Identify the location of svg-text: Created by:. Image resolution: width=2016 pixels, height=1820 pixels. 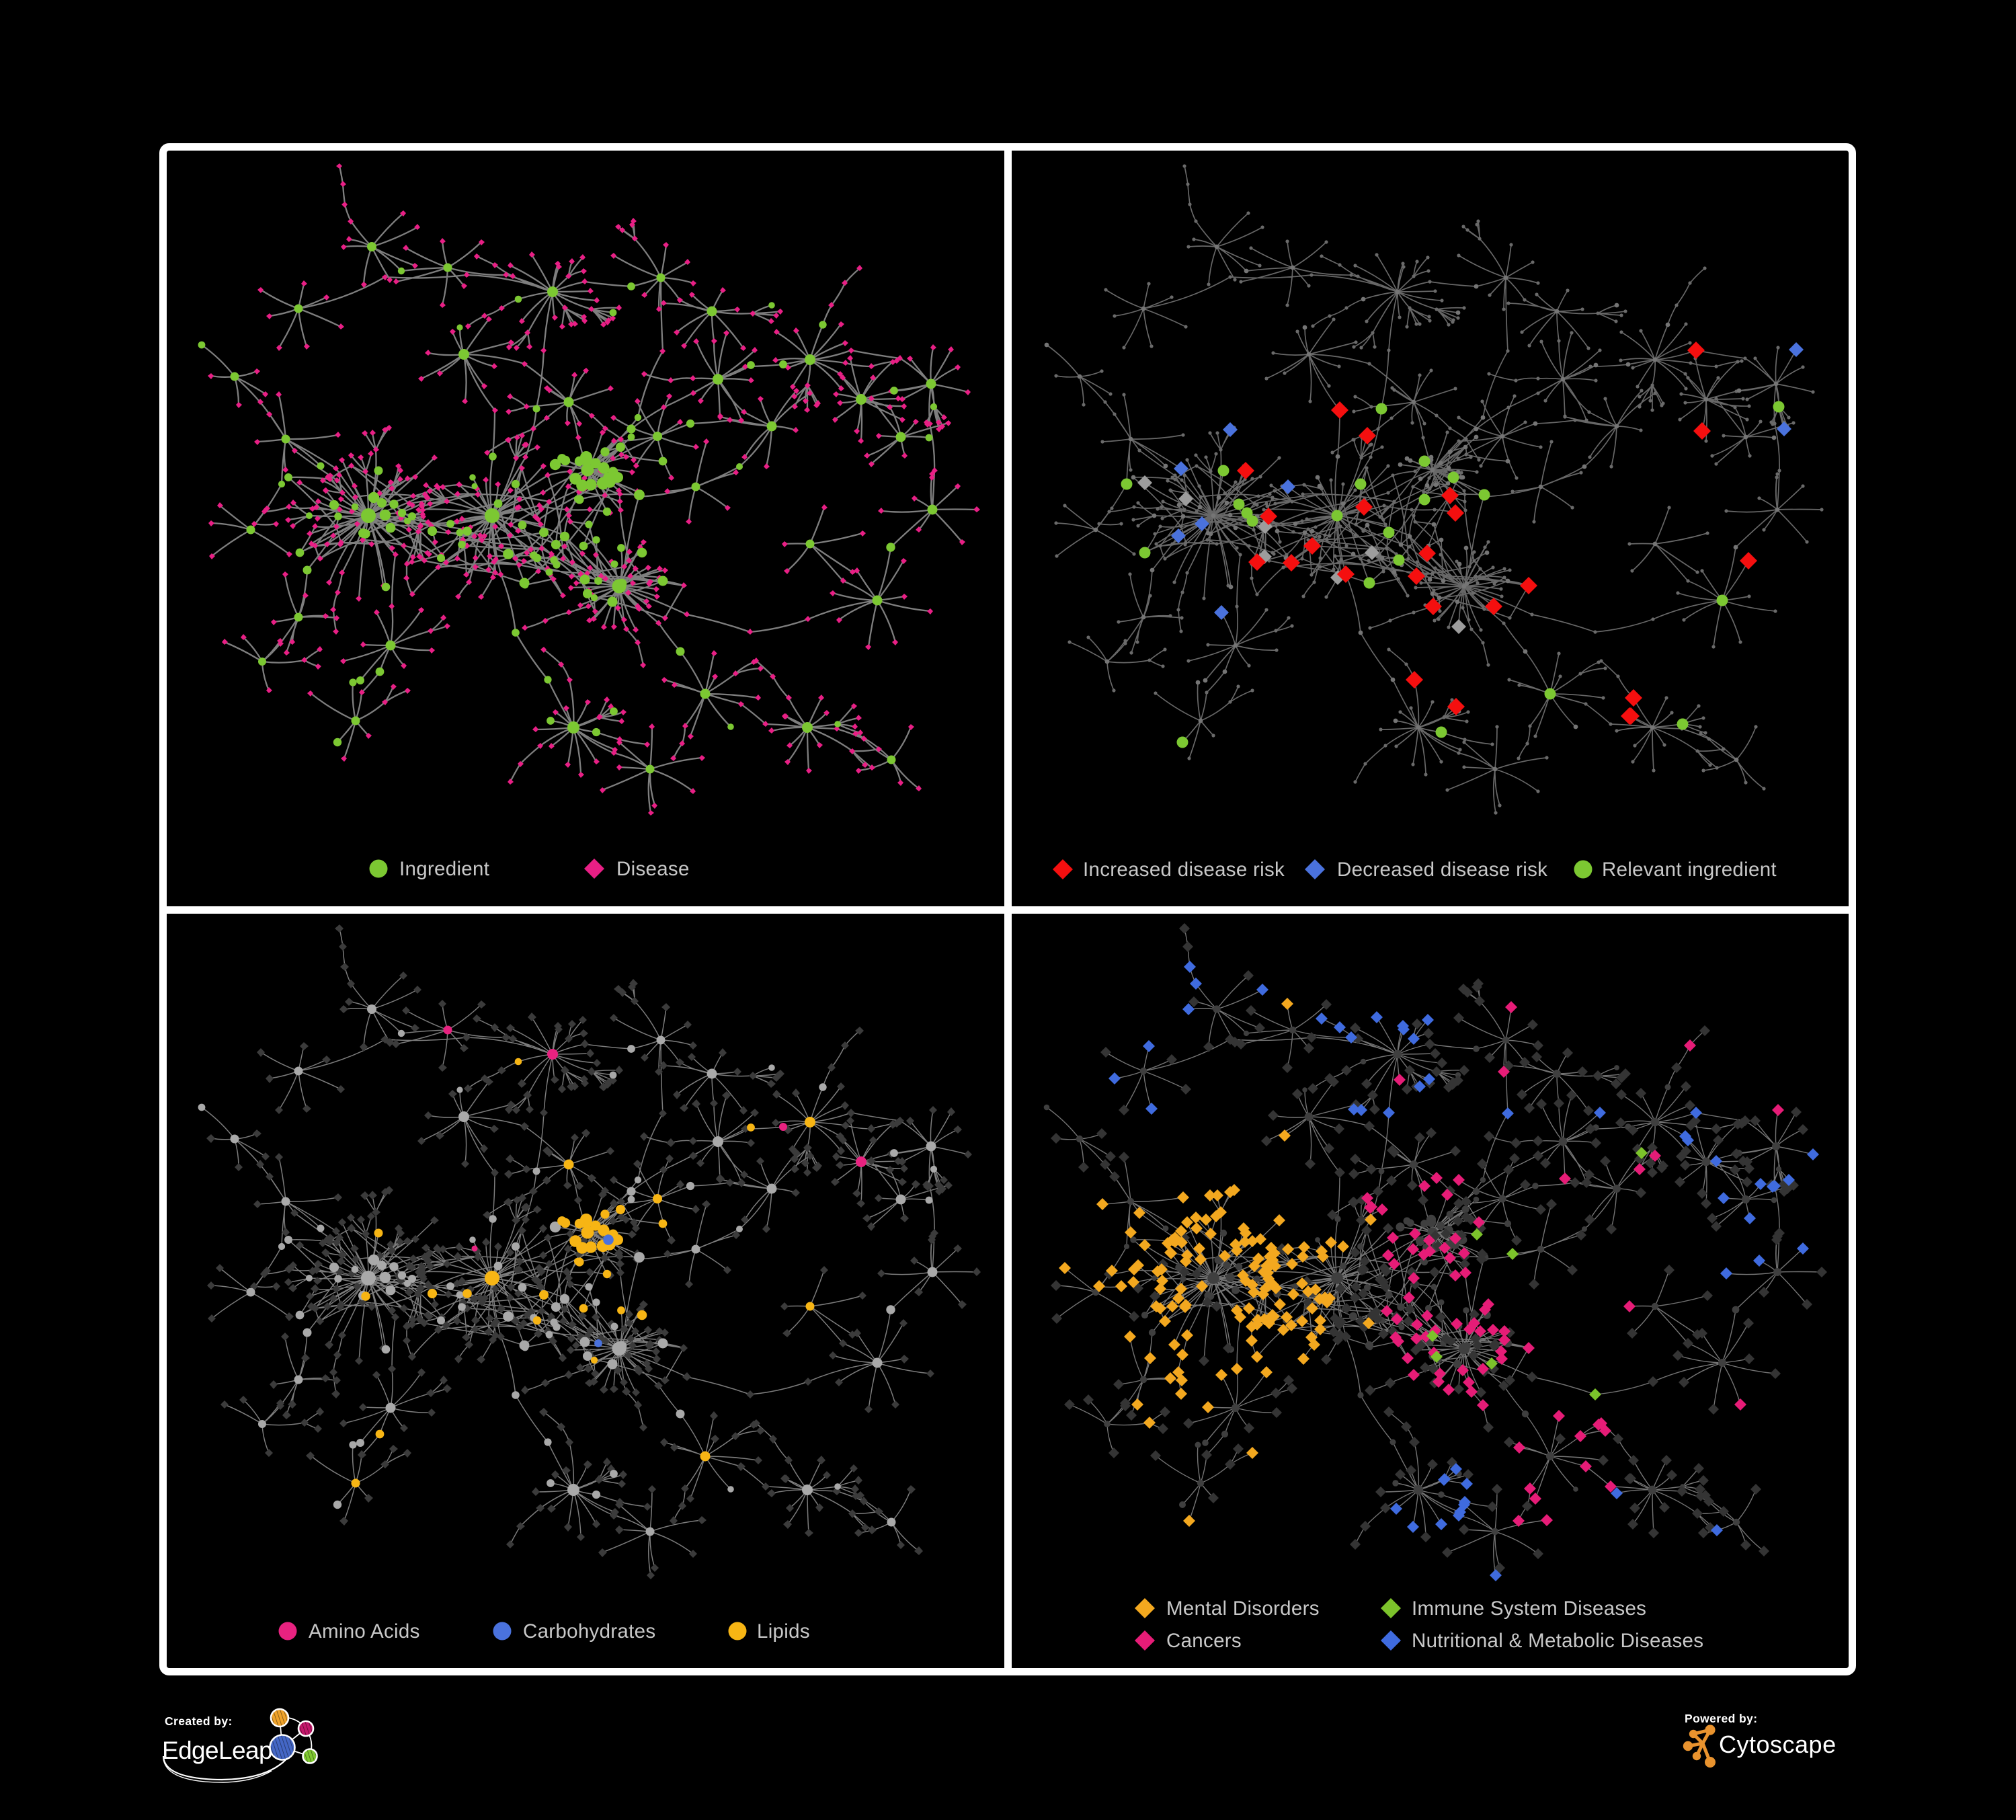
(199, 1721).